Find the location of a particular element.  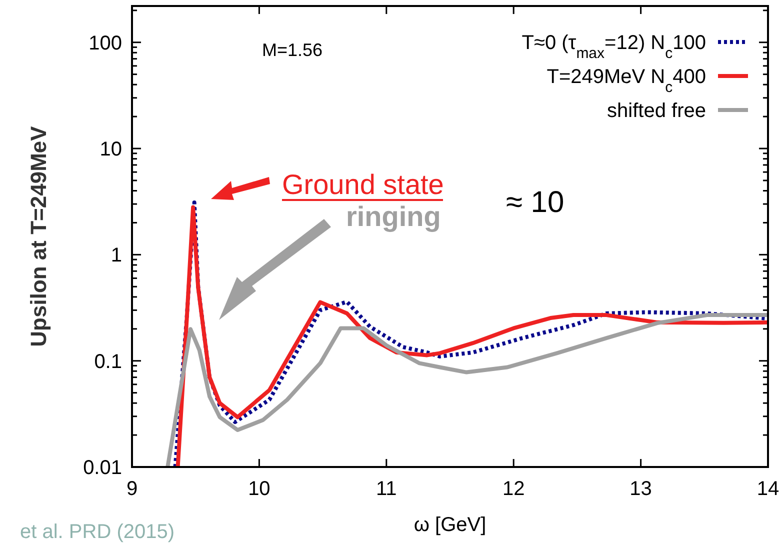

text: et al. PRD (2015) is located at coordinates (97, 532).